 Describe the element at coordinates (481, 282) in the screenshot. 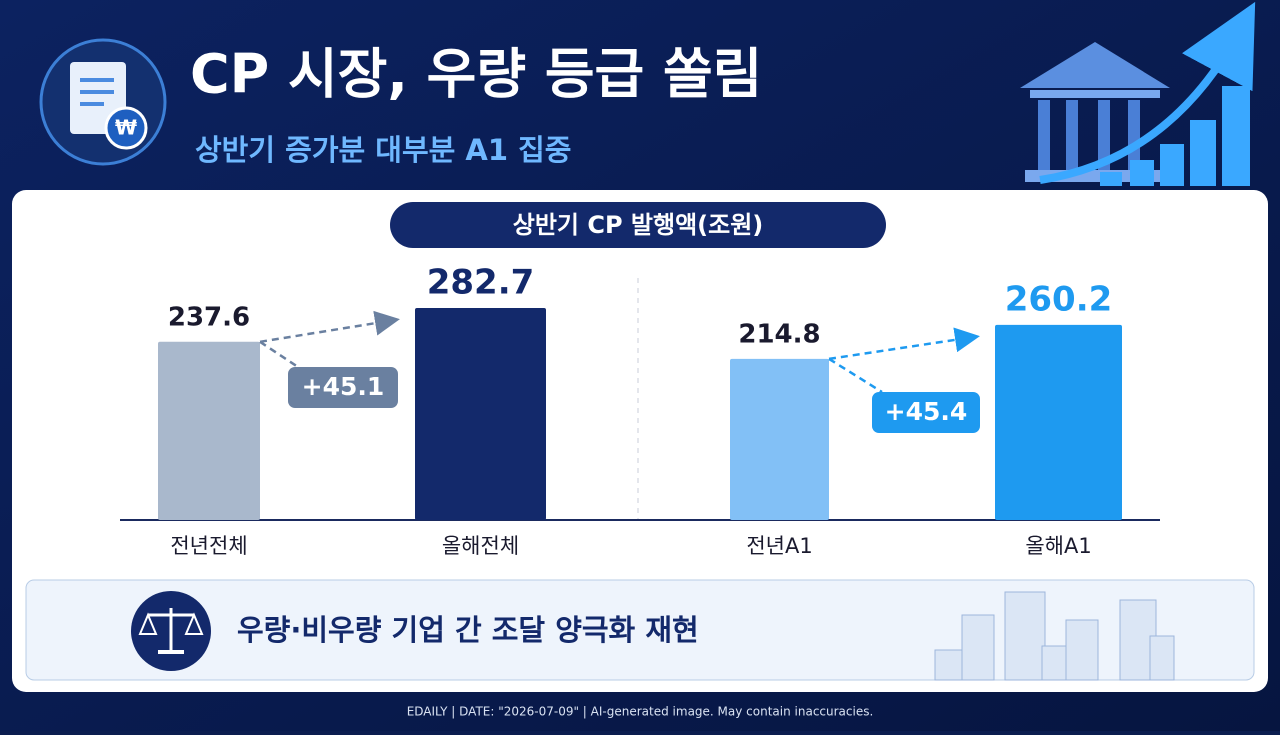

I see `value-label: 282.7` at that location.